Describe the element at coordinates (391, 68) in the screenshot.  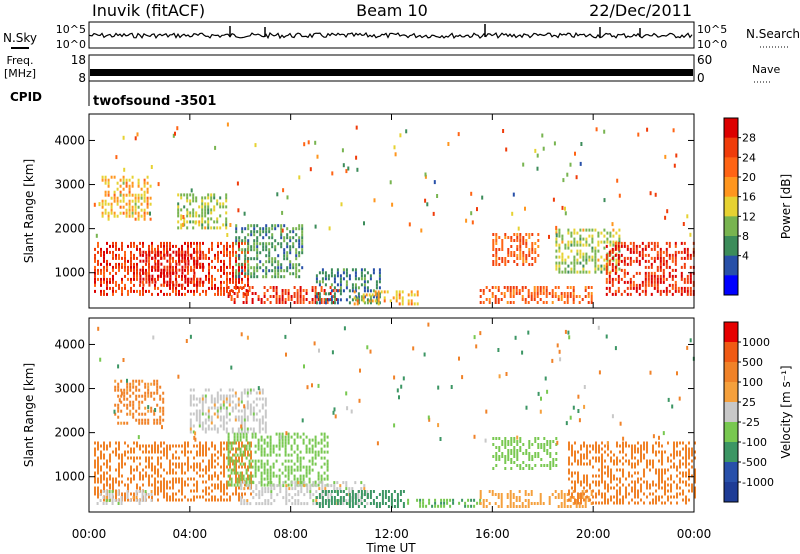
I see `freq-panel` at that location.